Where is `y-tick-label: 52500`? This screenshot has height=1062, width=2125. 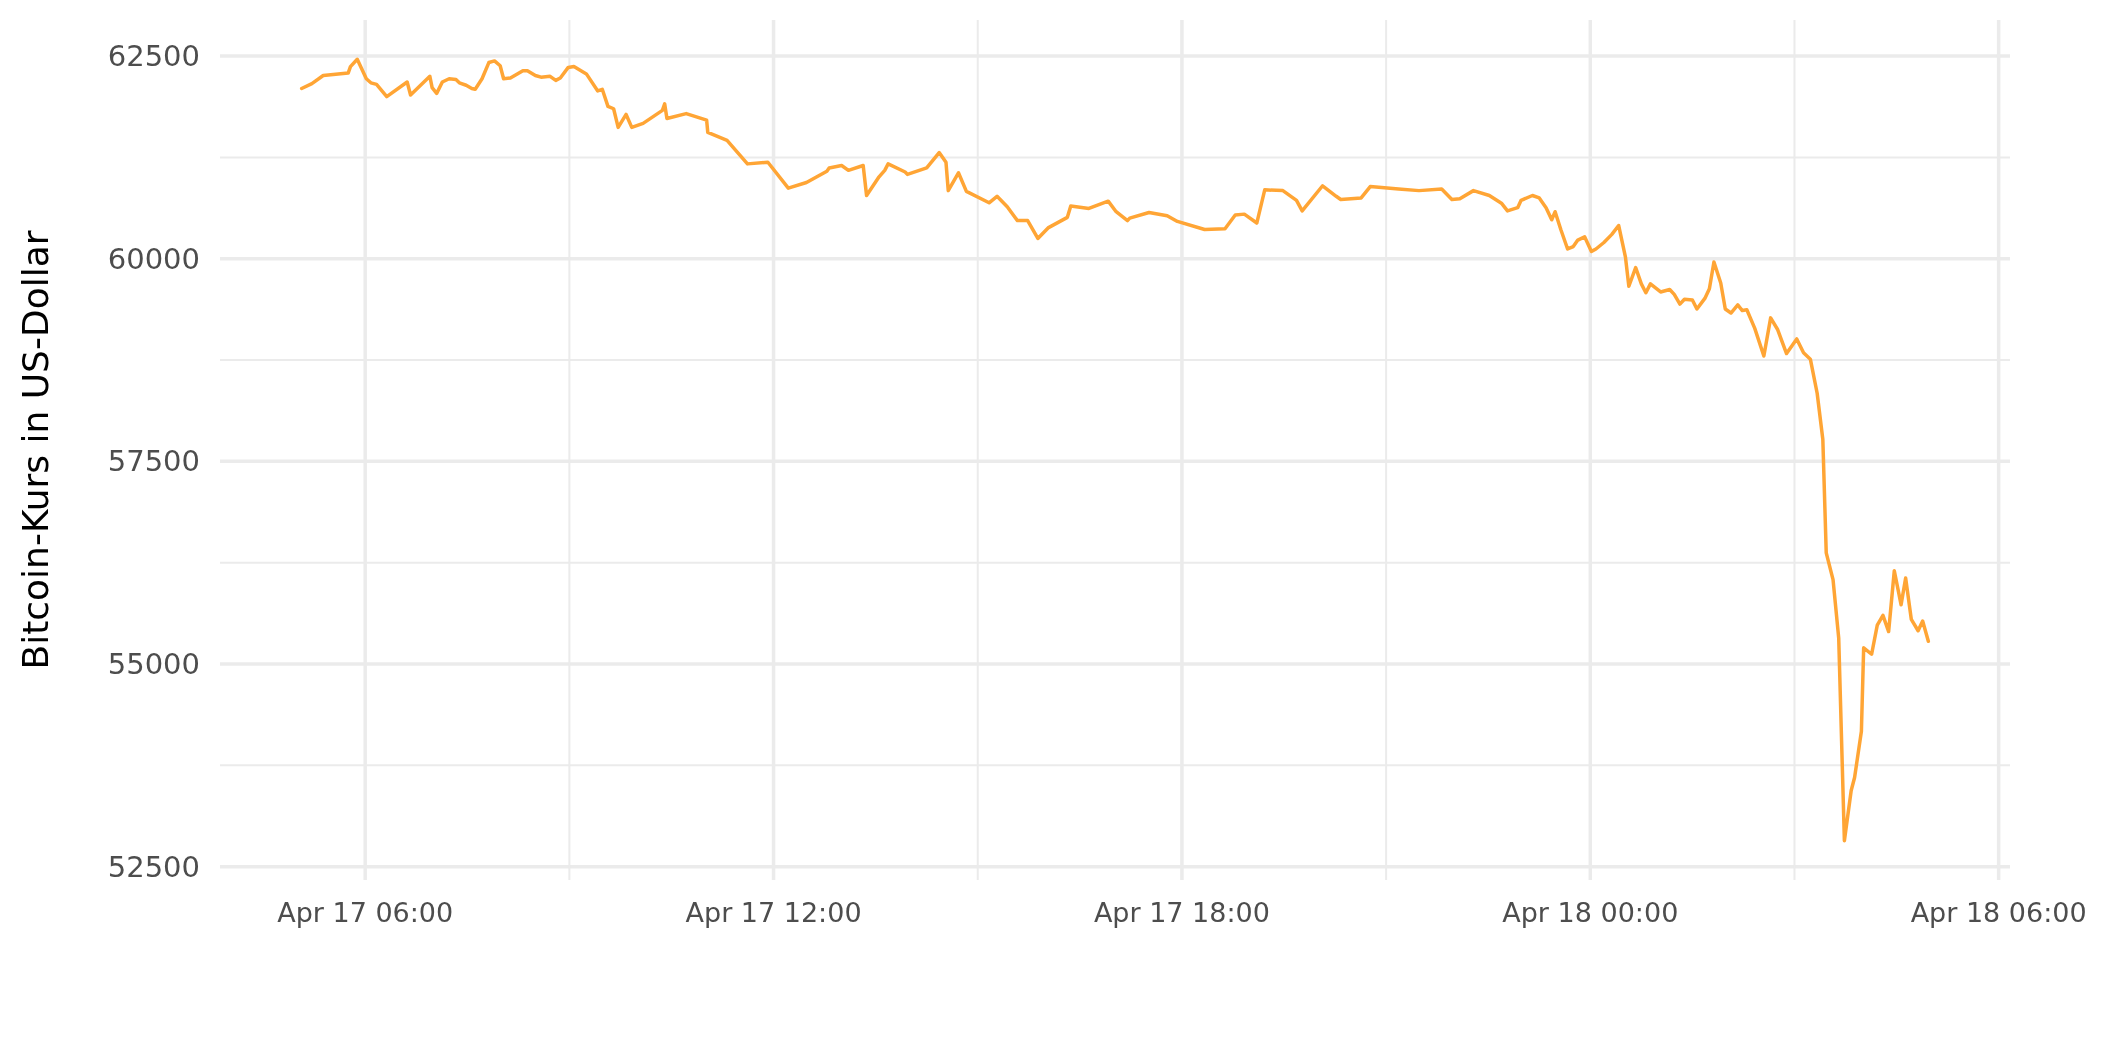 y-tick-label: 52500 is located at coordinates (153, 866).